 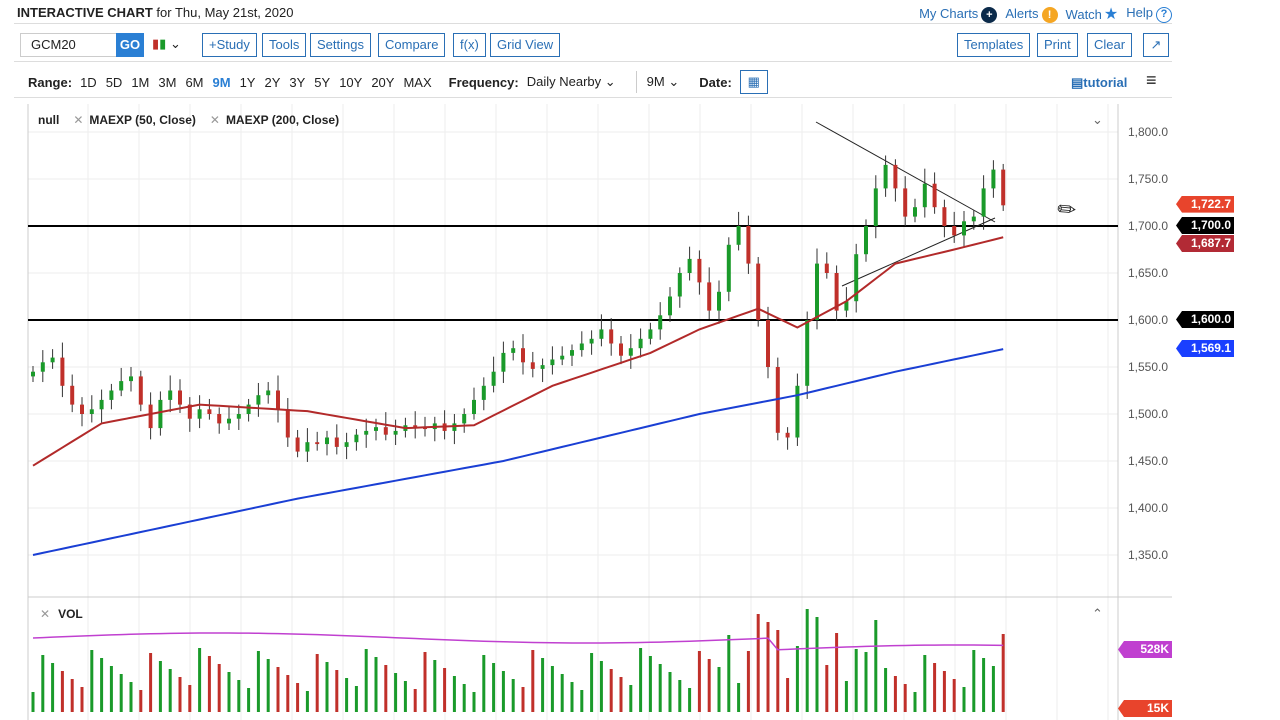 I want to click on calendar-button: ▦, so click(x=753, y=82).